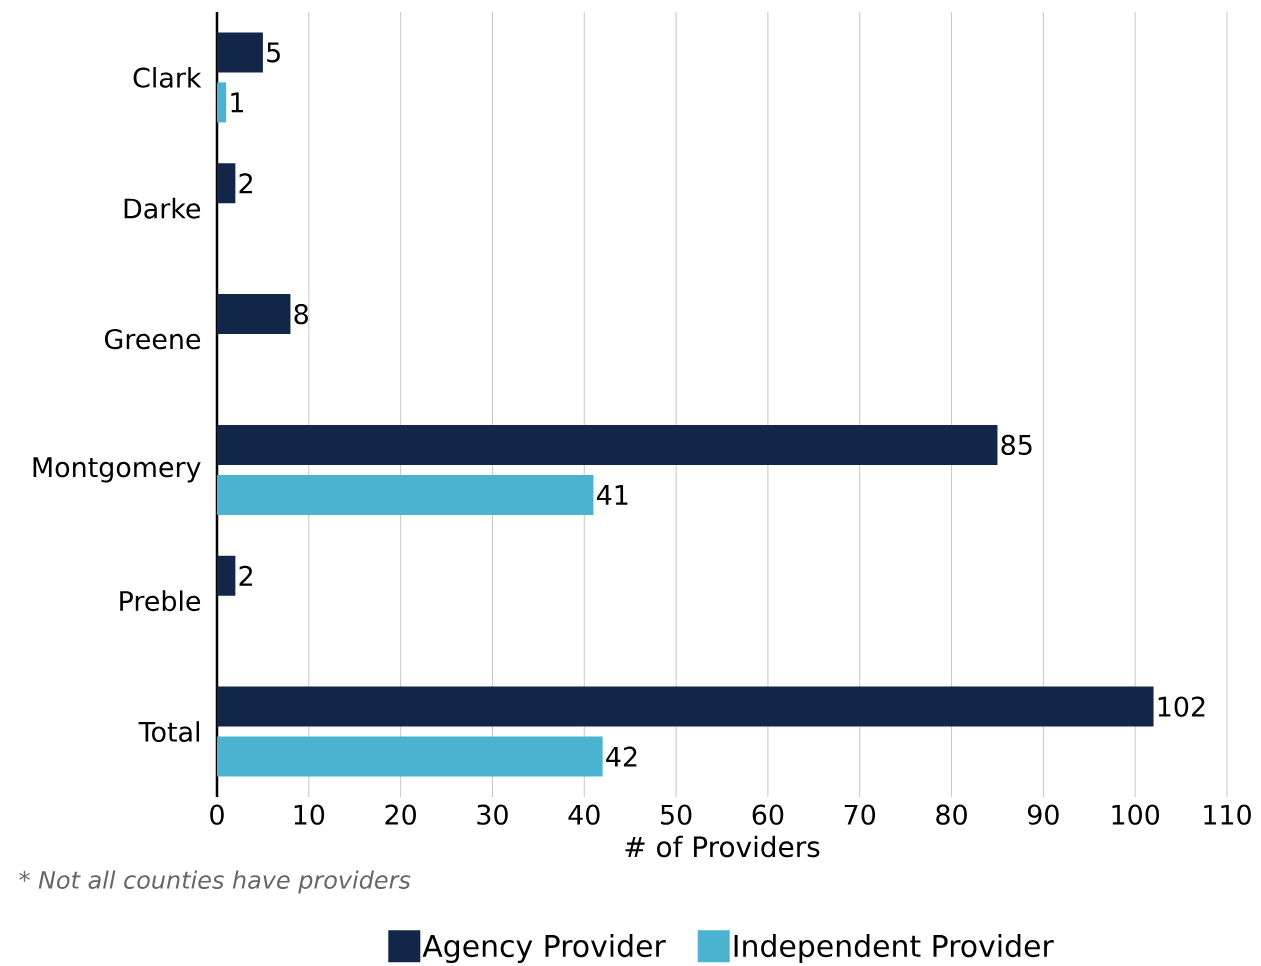  What do you see at coordinates (237, 102) in the screenshot?
I see `data-label: 1` at bounding box center [237, 102].